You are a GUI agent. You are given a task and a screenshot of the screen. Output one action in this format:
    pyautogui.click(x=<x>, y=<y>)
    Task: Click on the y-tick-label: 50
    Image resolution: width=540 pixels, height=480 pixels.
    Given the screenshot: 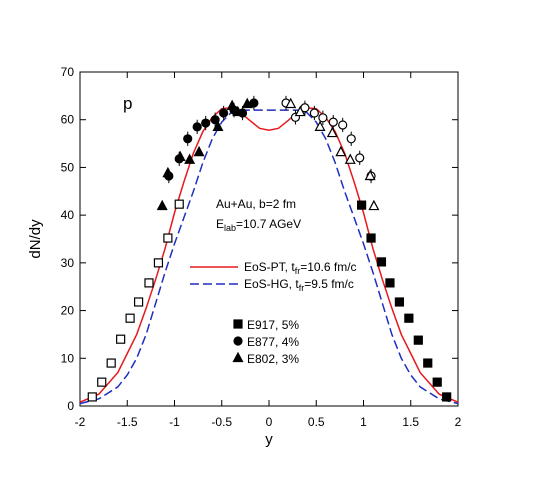 What is the action you would take?
    pyautogui.click(x=68, y=167)
    